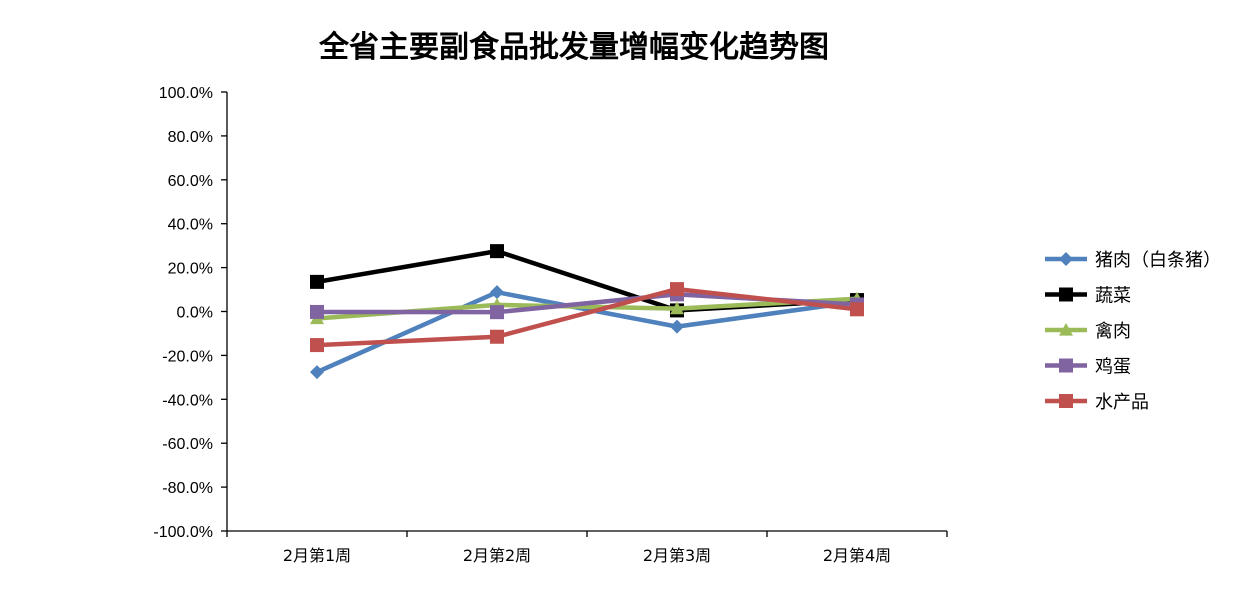 The image size is (1252, 590). I want to click on legend-item: 水产品, so click(1097, 402).